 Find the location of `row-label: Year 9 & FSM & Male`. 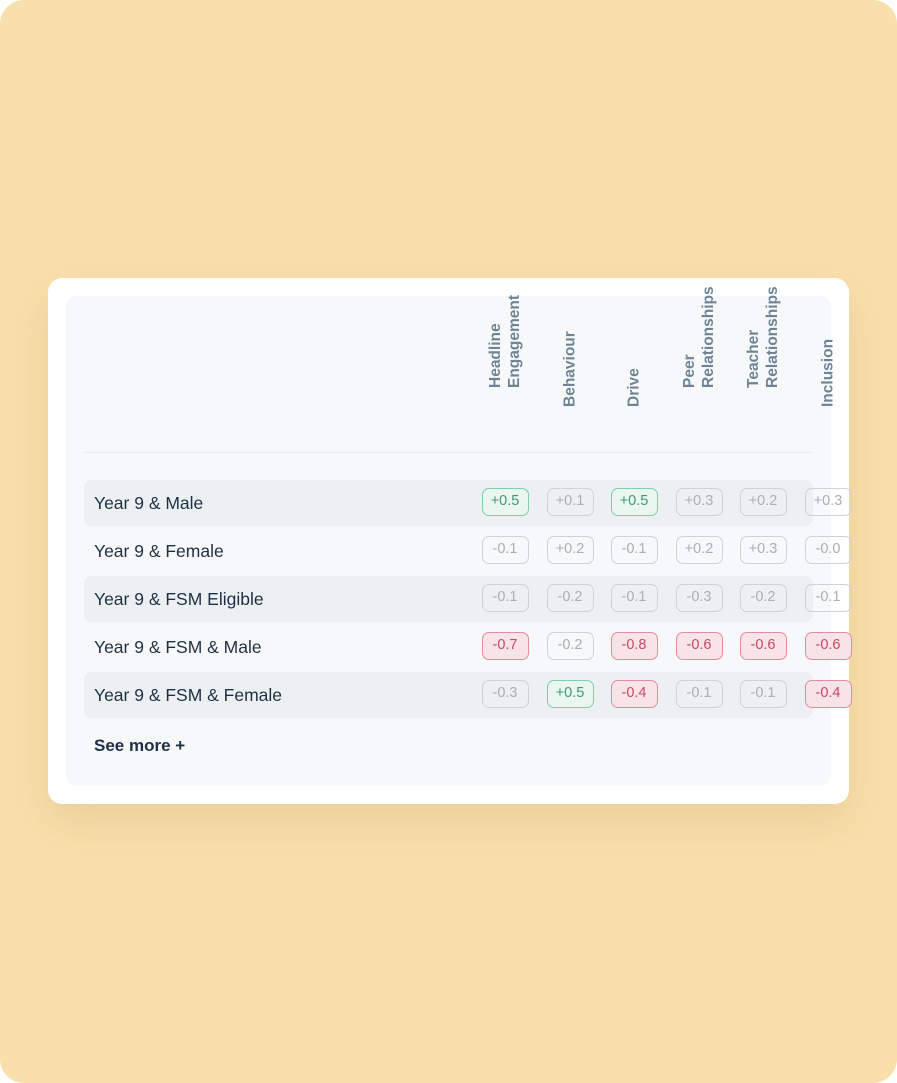

row-label: Year 9 & FSM & Male is located at coordinates (178, 647).